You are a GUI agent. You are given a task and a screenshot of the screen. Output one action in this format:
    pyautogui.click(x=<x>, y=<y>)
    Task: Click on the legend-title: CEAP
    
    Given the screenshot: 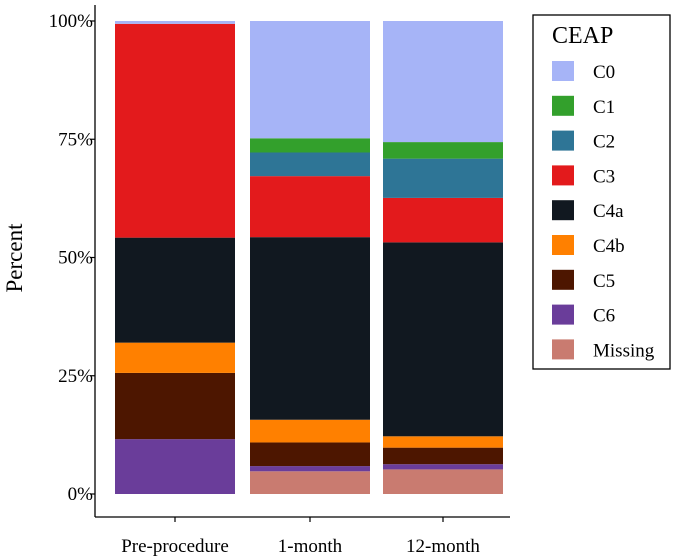 What is the action you would take?
    pyautogui.click(x=582, y=36)
    